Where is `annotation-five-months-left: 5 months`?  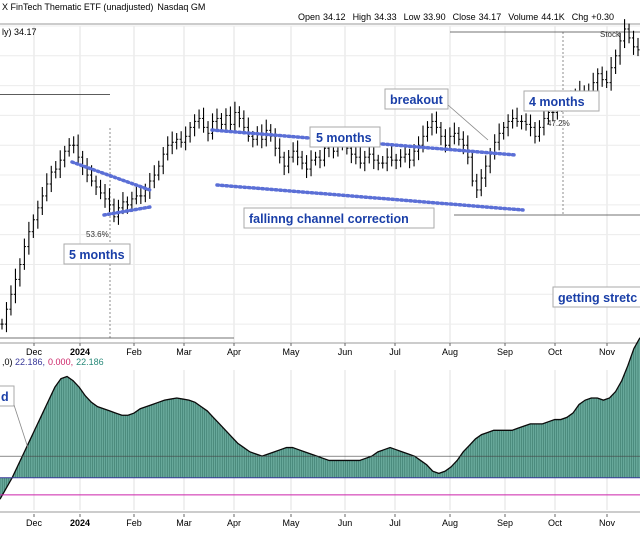
annotation-five-months-left: 5 months is located at coordinates (97, 254).